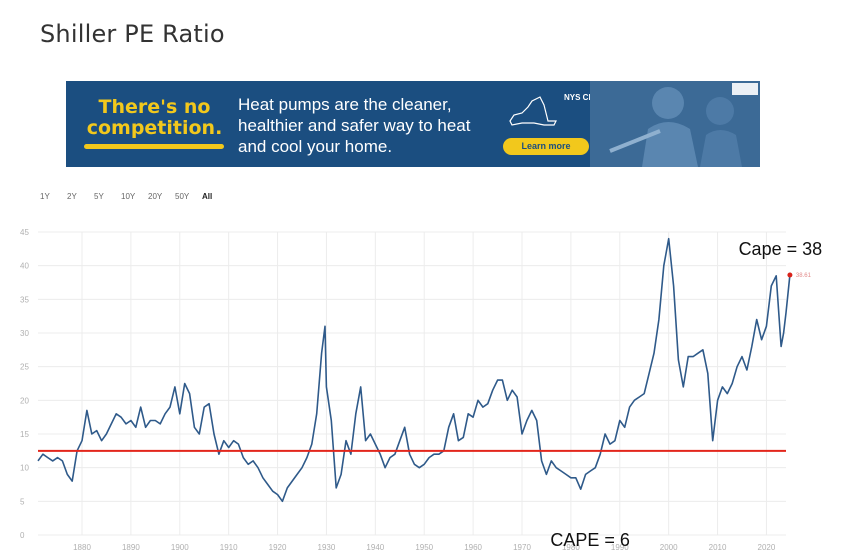  I want to click on range-1y: 1Y, so click(45, 196).